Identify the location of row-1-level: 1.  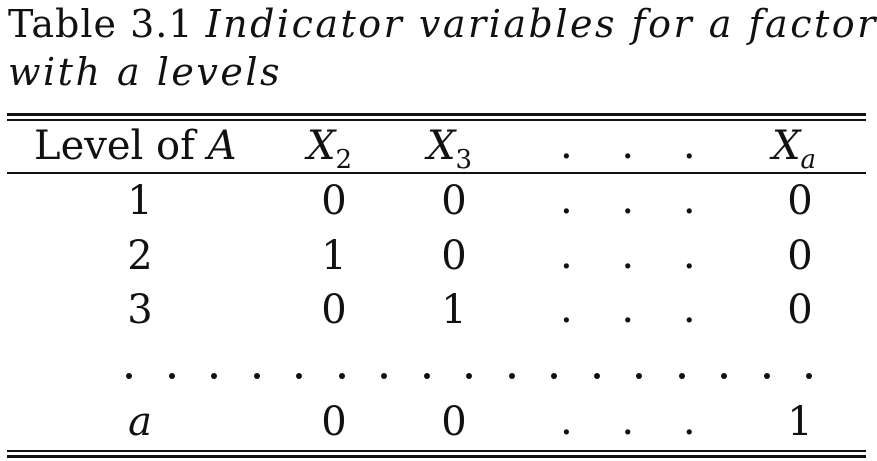
(140, 201).